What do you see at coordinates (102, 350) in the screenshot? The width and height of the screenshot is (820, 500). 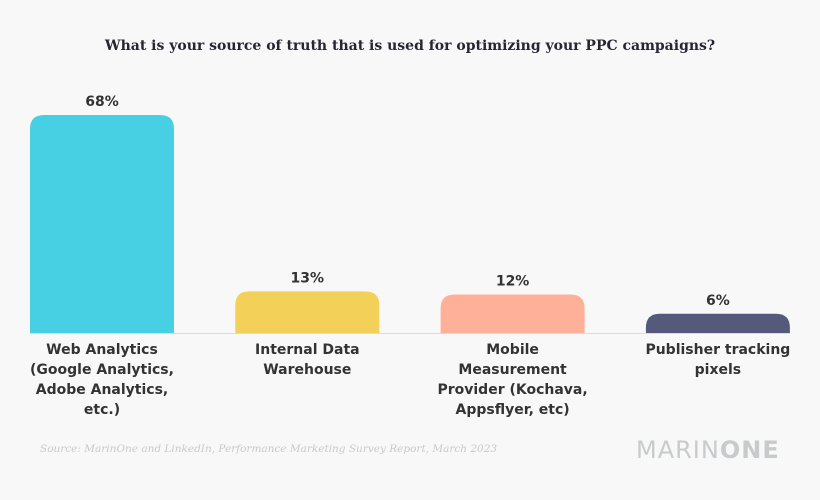 I see `category-label-line: Web Analytics` at bounding box center [102, 350].